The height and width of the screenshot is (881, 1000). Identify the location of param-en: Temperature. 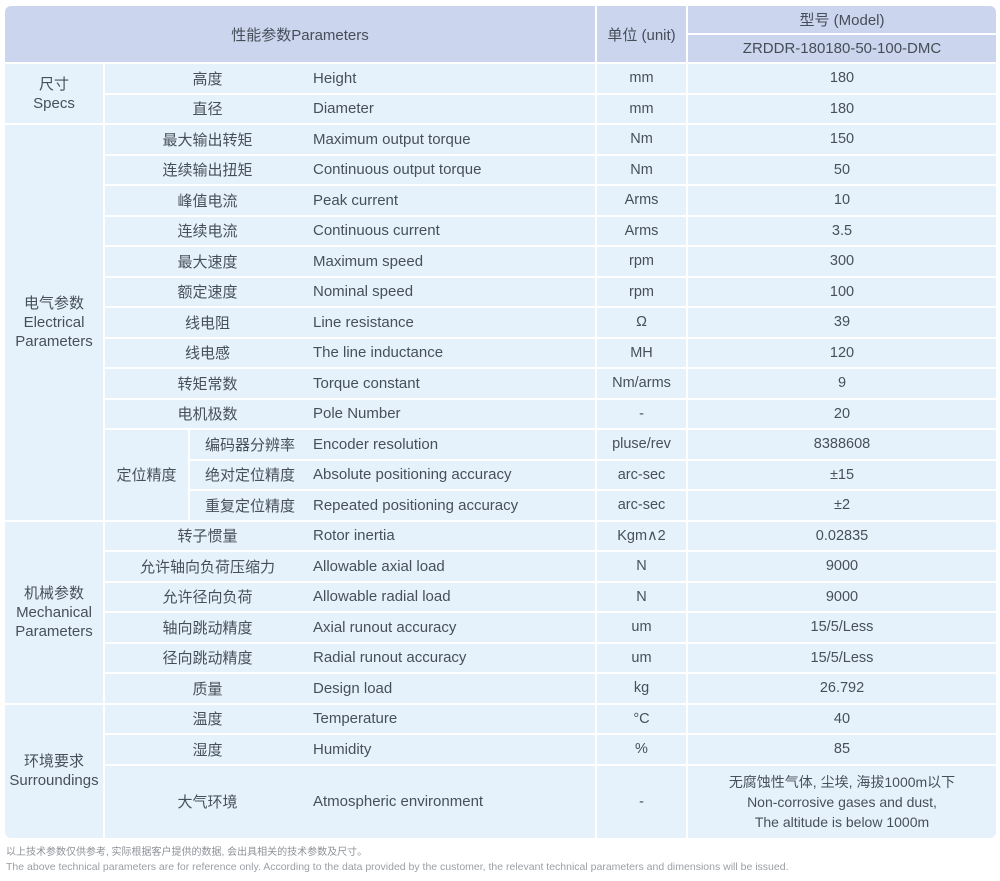
(355, 719).